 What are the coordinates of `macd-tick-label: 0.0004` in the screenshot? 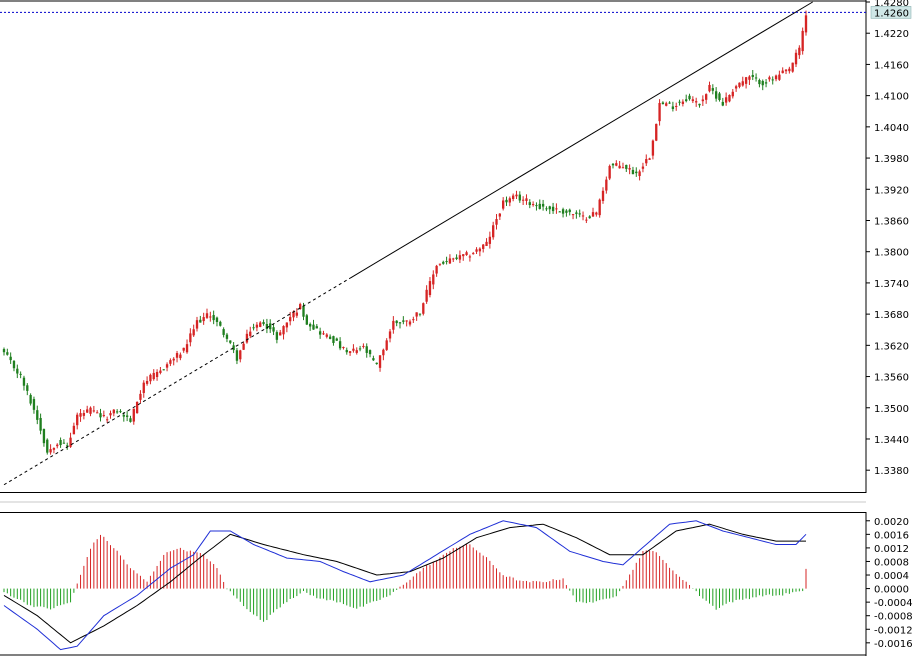 It's located at (891, 576).